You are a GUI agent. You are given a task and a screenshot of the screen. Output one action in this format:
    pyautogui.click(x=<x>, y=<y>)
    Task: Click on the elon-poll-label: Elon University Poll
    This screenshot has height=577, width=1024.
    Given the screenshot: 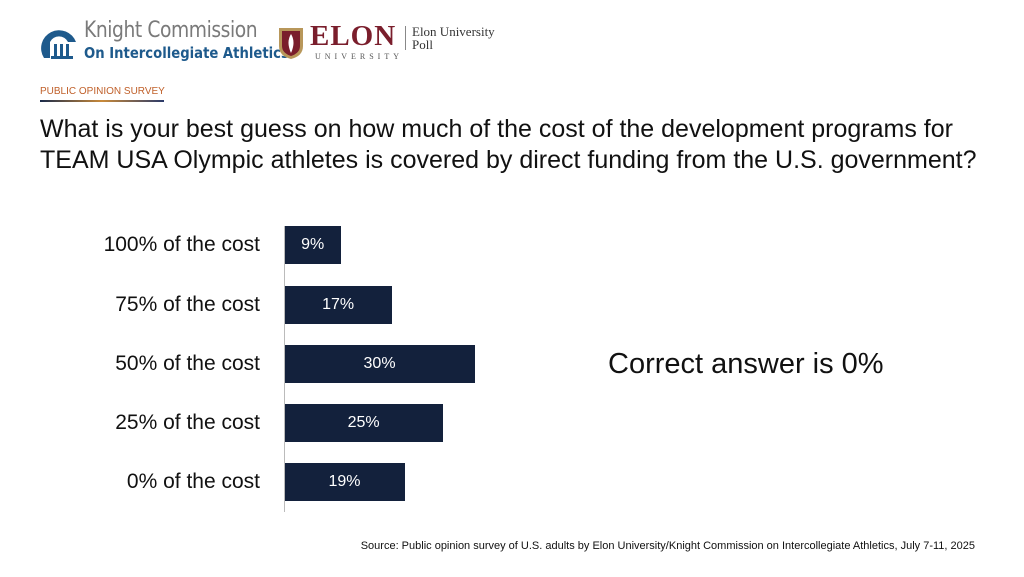 What is the action you would take?
    pyautogui.click(x=453, y=38)
    